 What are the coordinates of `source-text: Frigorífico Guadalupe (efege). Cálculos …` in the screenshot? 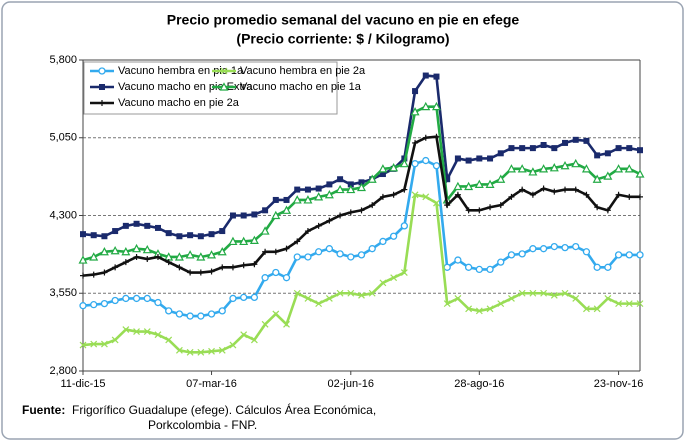 It's located at (224, 409).